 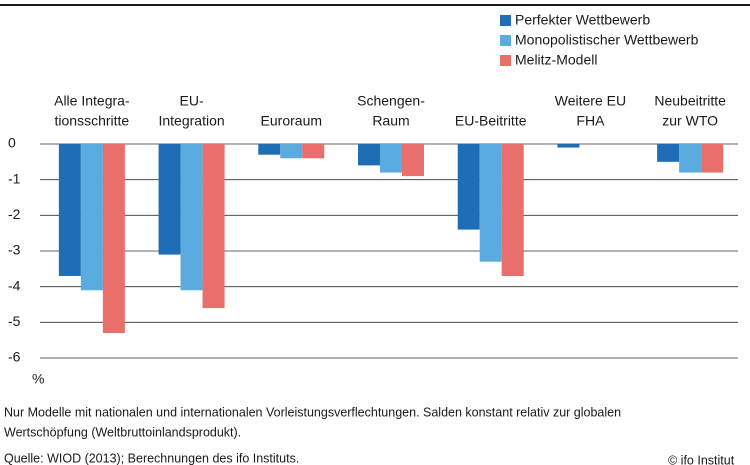 What do you see at coordinates (14, 321) in the screenshot?
I see `y-tick-label: -5` at bounding box center [14, 321].